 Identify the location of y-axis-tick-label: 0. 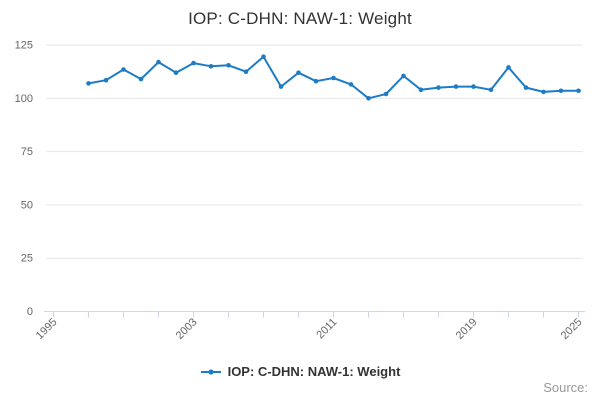
(30, 312).